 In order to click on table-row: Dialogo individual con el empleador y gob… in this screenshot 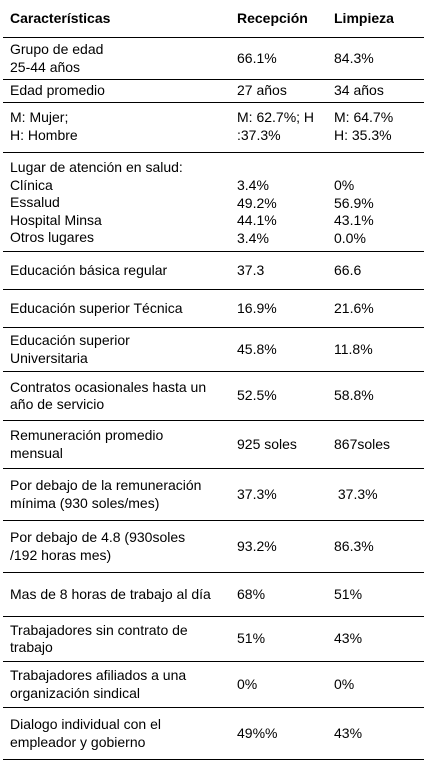, I will do `click(213, 734)`.